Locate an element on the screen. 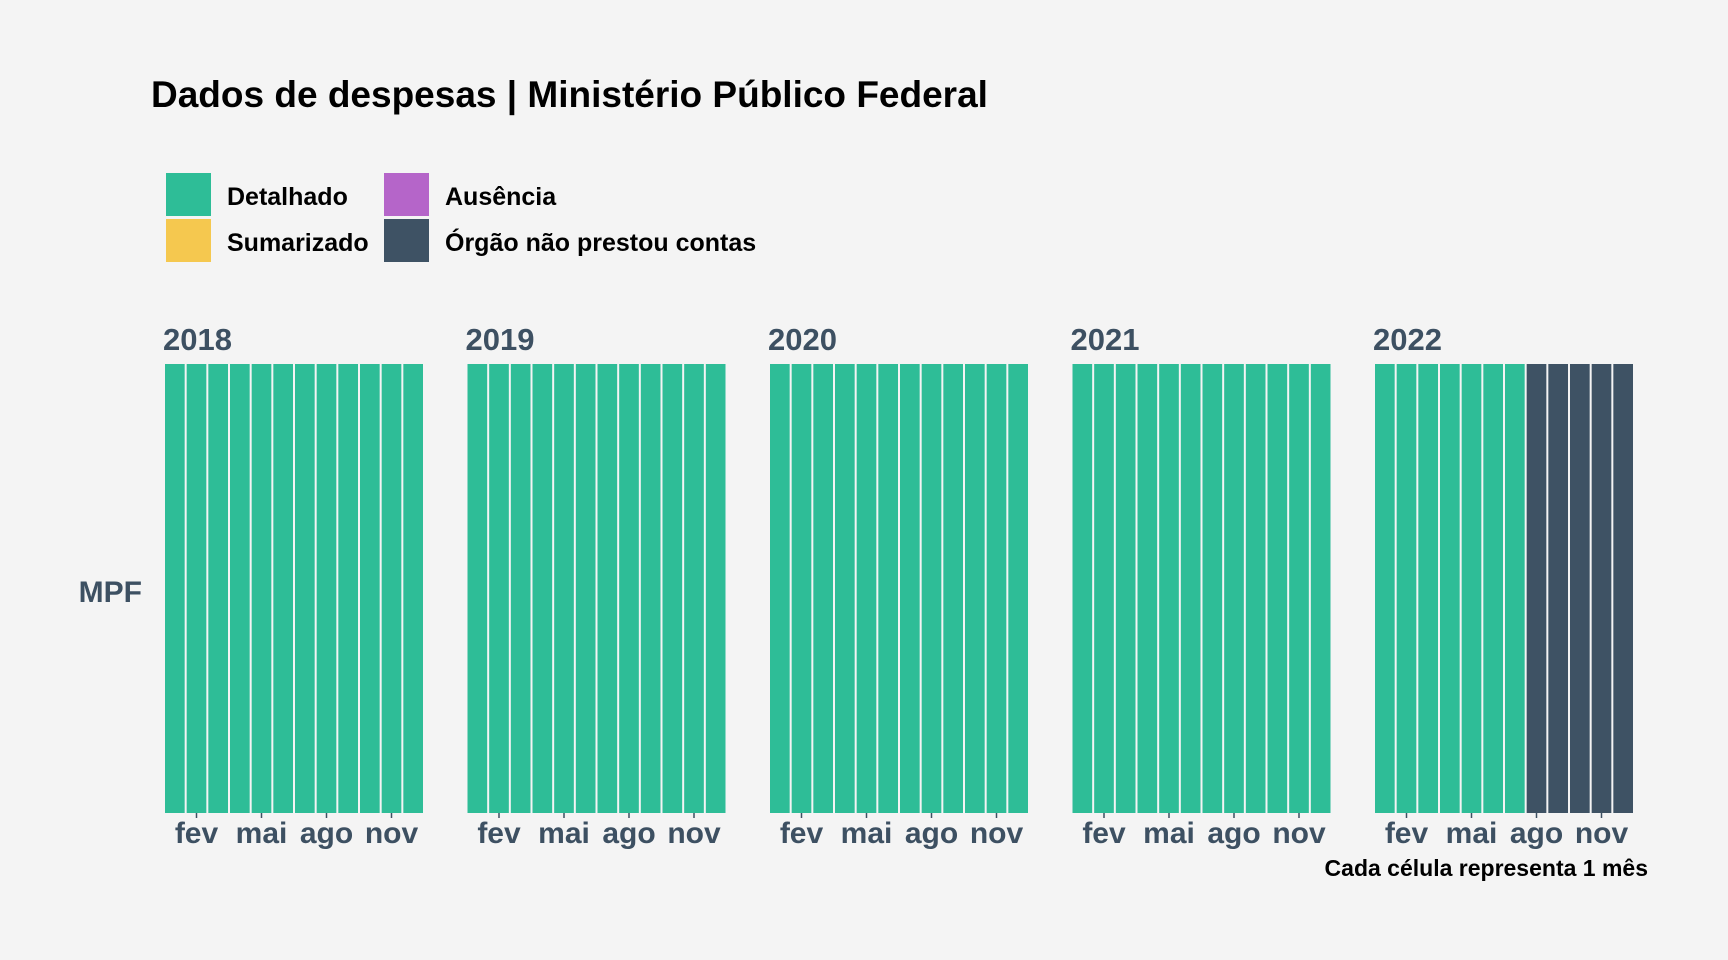 This screenshot has width=1728, height=960. year-panel-2019: 2019 fev mai ago nov is located at coordinates (596, 586).